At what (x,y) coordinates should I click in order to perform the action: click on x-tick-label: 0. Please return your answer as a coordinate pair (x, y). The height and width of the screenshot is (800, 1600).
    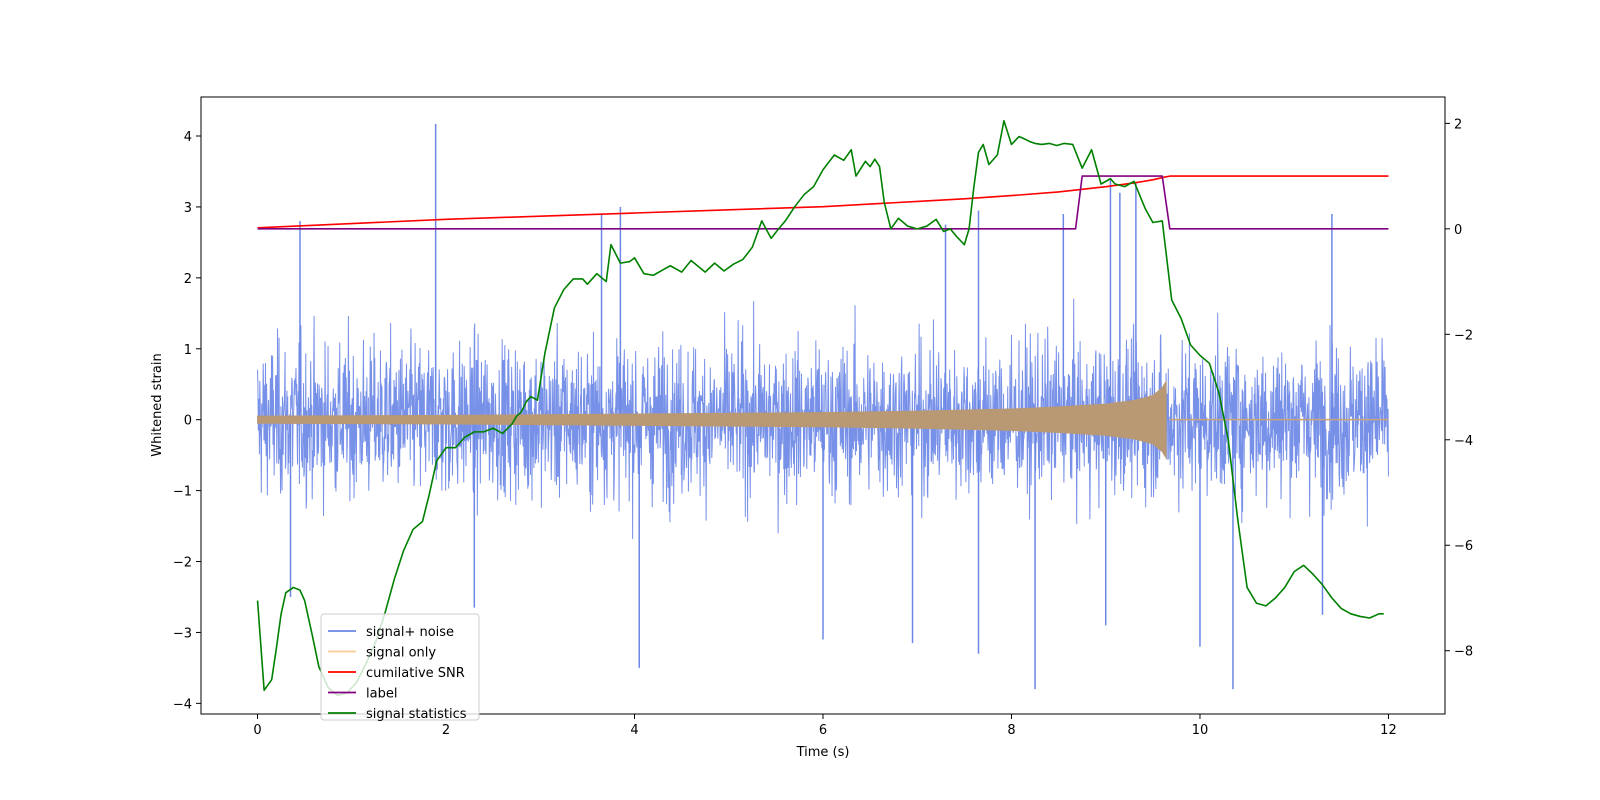
    Looking at the image, I should click on (257, 730).